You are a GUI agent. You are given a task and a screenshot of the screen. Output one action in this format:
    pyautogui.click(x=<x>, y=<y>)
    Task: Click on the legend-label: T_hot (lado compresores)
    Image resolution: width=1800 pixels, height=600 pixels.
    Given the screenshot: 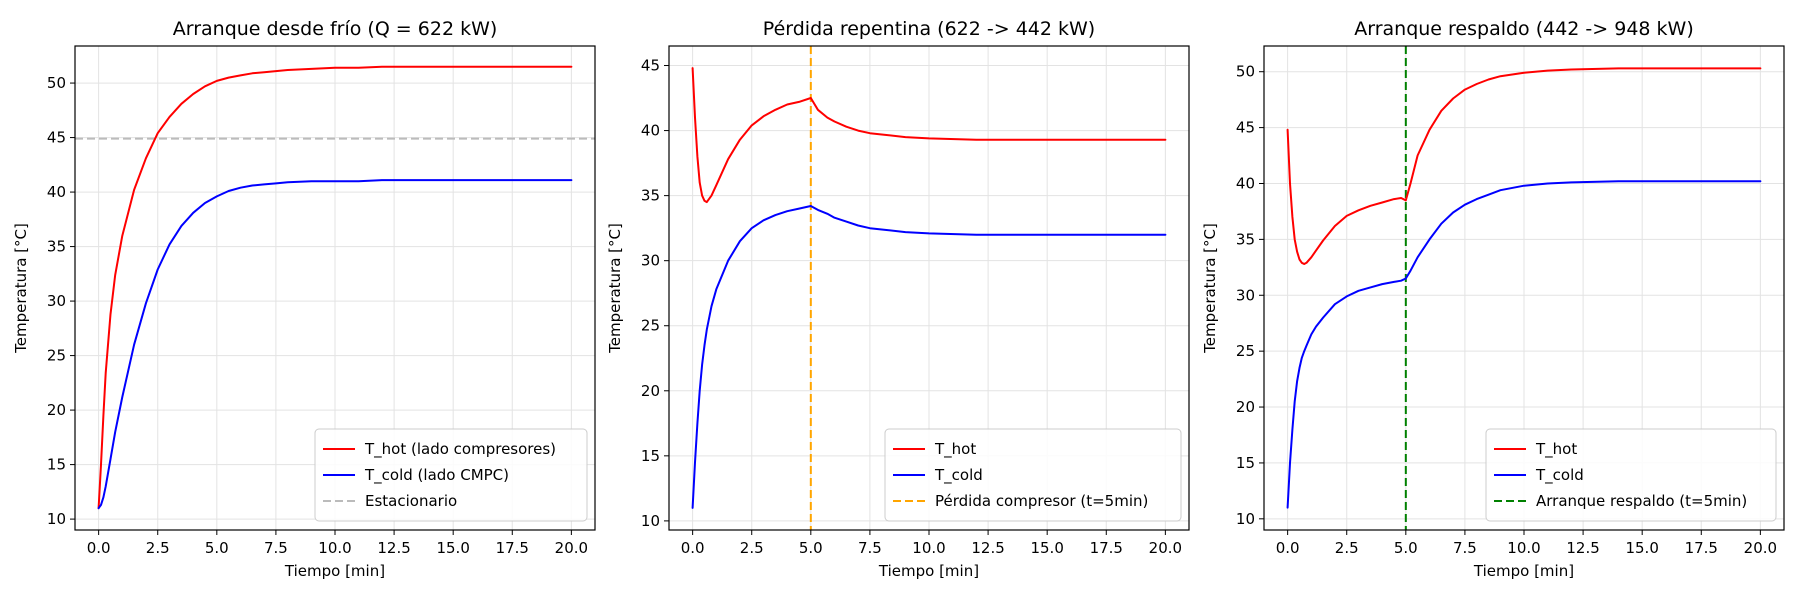 What is the action you would take?
    pyautogui.click(x=460, y=449)
    